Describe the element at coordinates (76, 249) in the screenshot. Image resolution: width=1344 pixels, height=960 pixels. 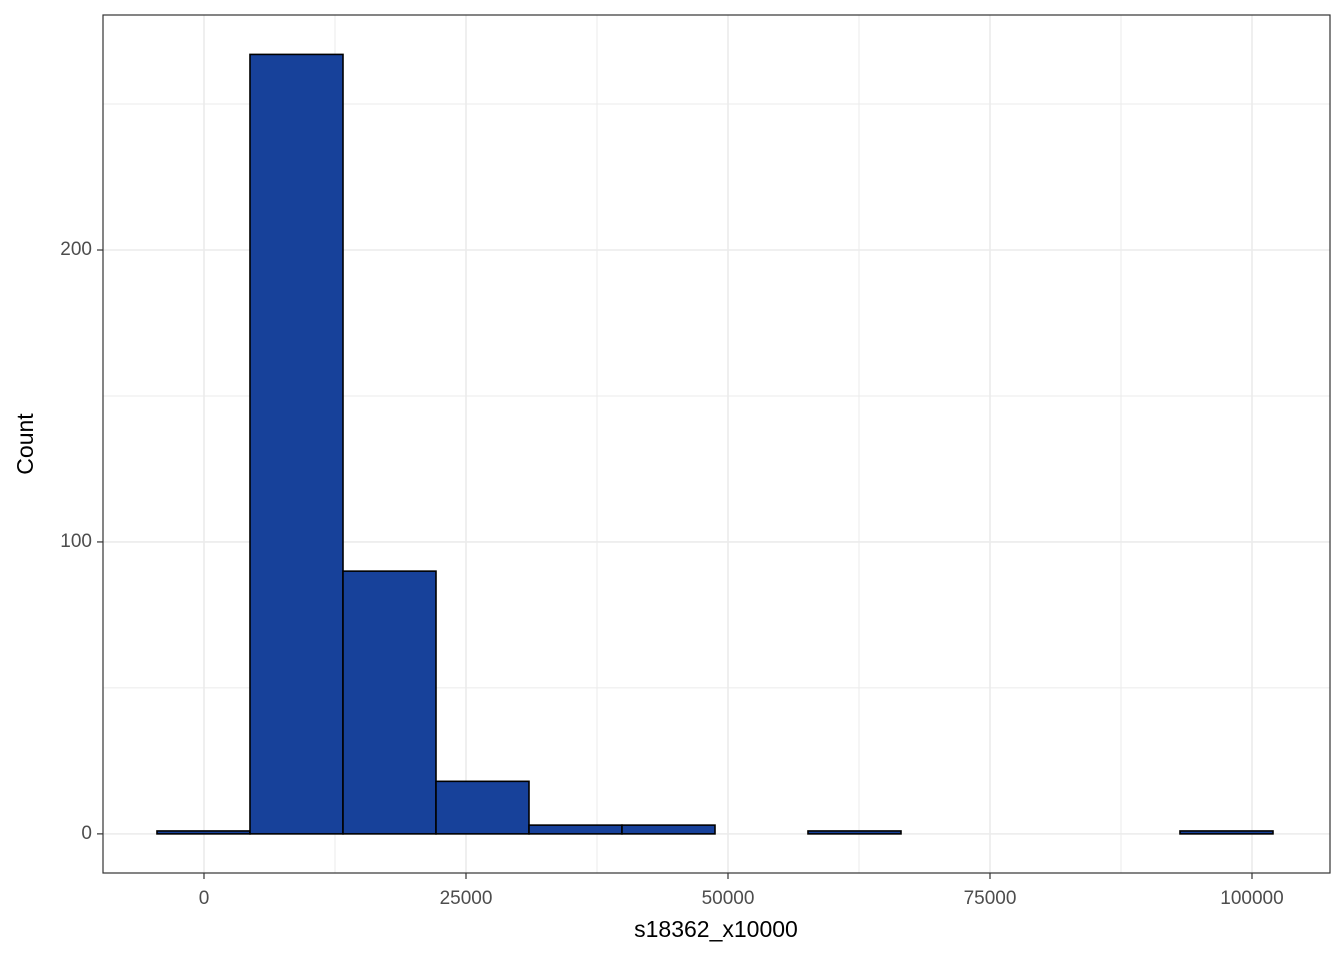
I see `y-tick-label: 200` at that location.